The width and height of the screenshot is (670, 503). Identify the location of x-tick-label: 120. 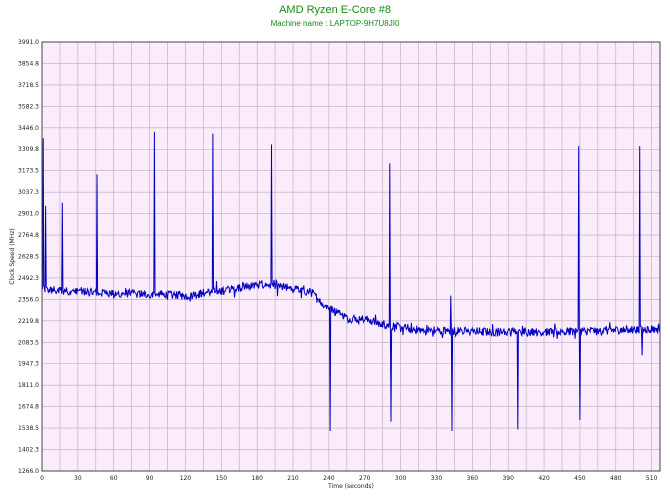
(186, 478).